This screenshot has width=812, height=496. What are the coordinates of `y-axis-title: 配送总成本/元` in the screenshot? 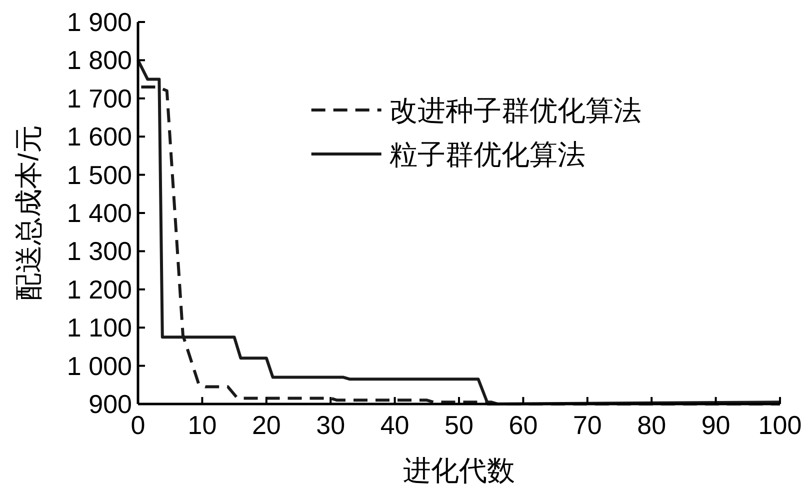 It's located at (28, 213).